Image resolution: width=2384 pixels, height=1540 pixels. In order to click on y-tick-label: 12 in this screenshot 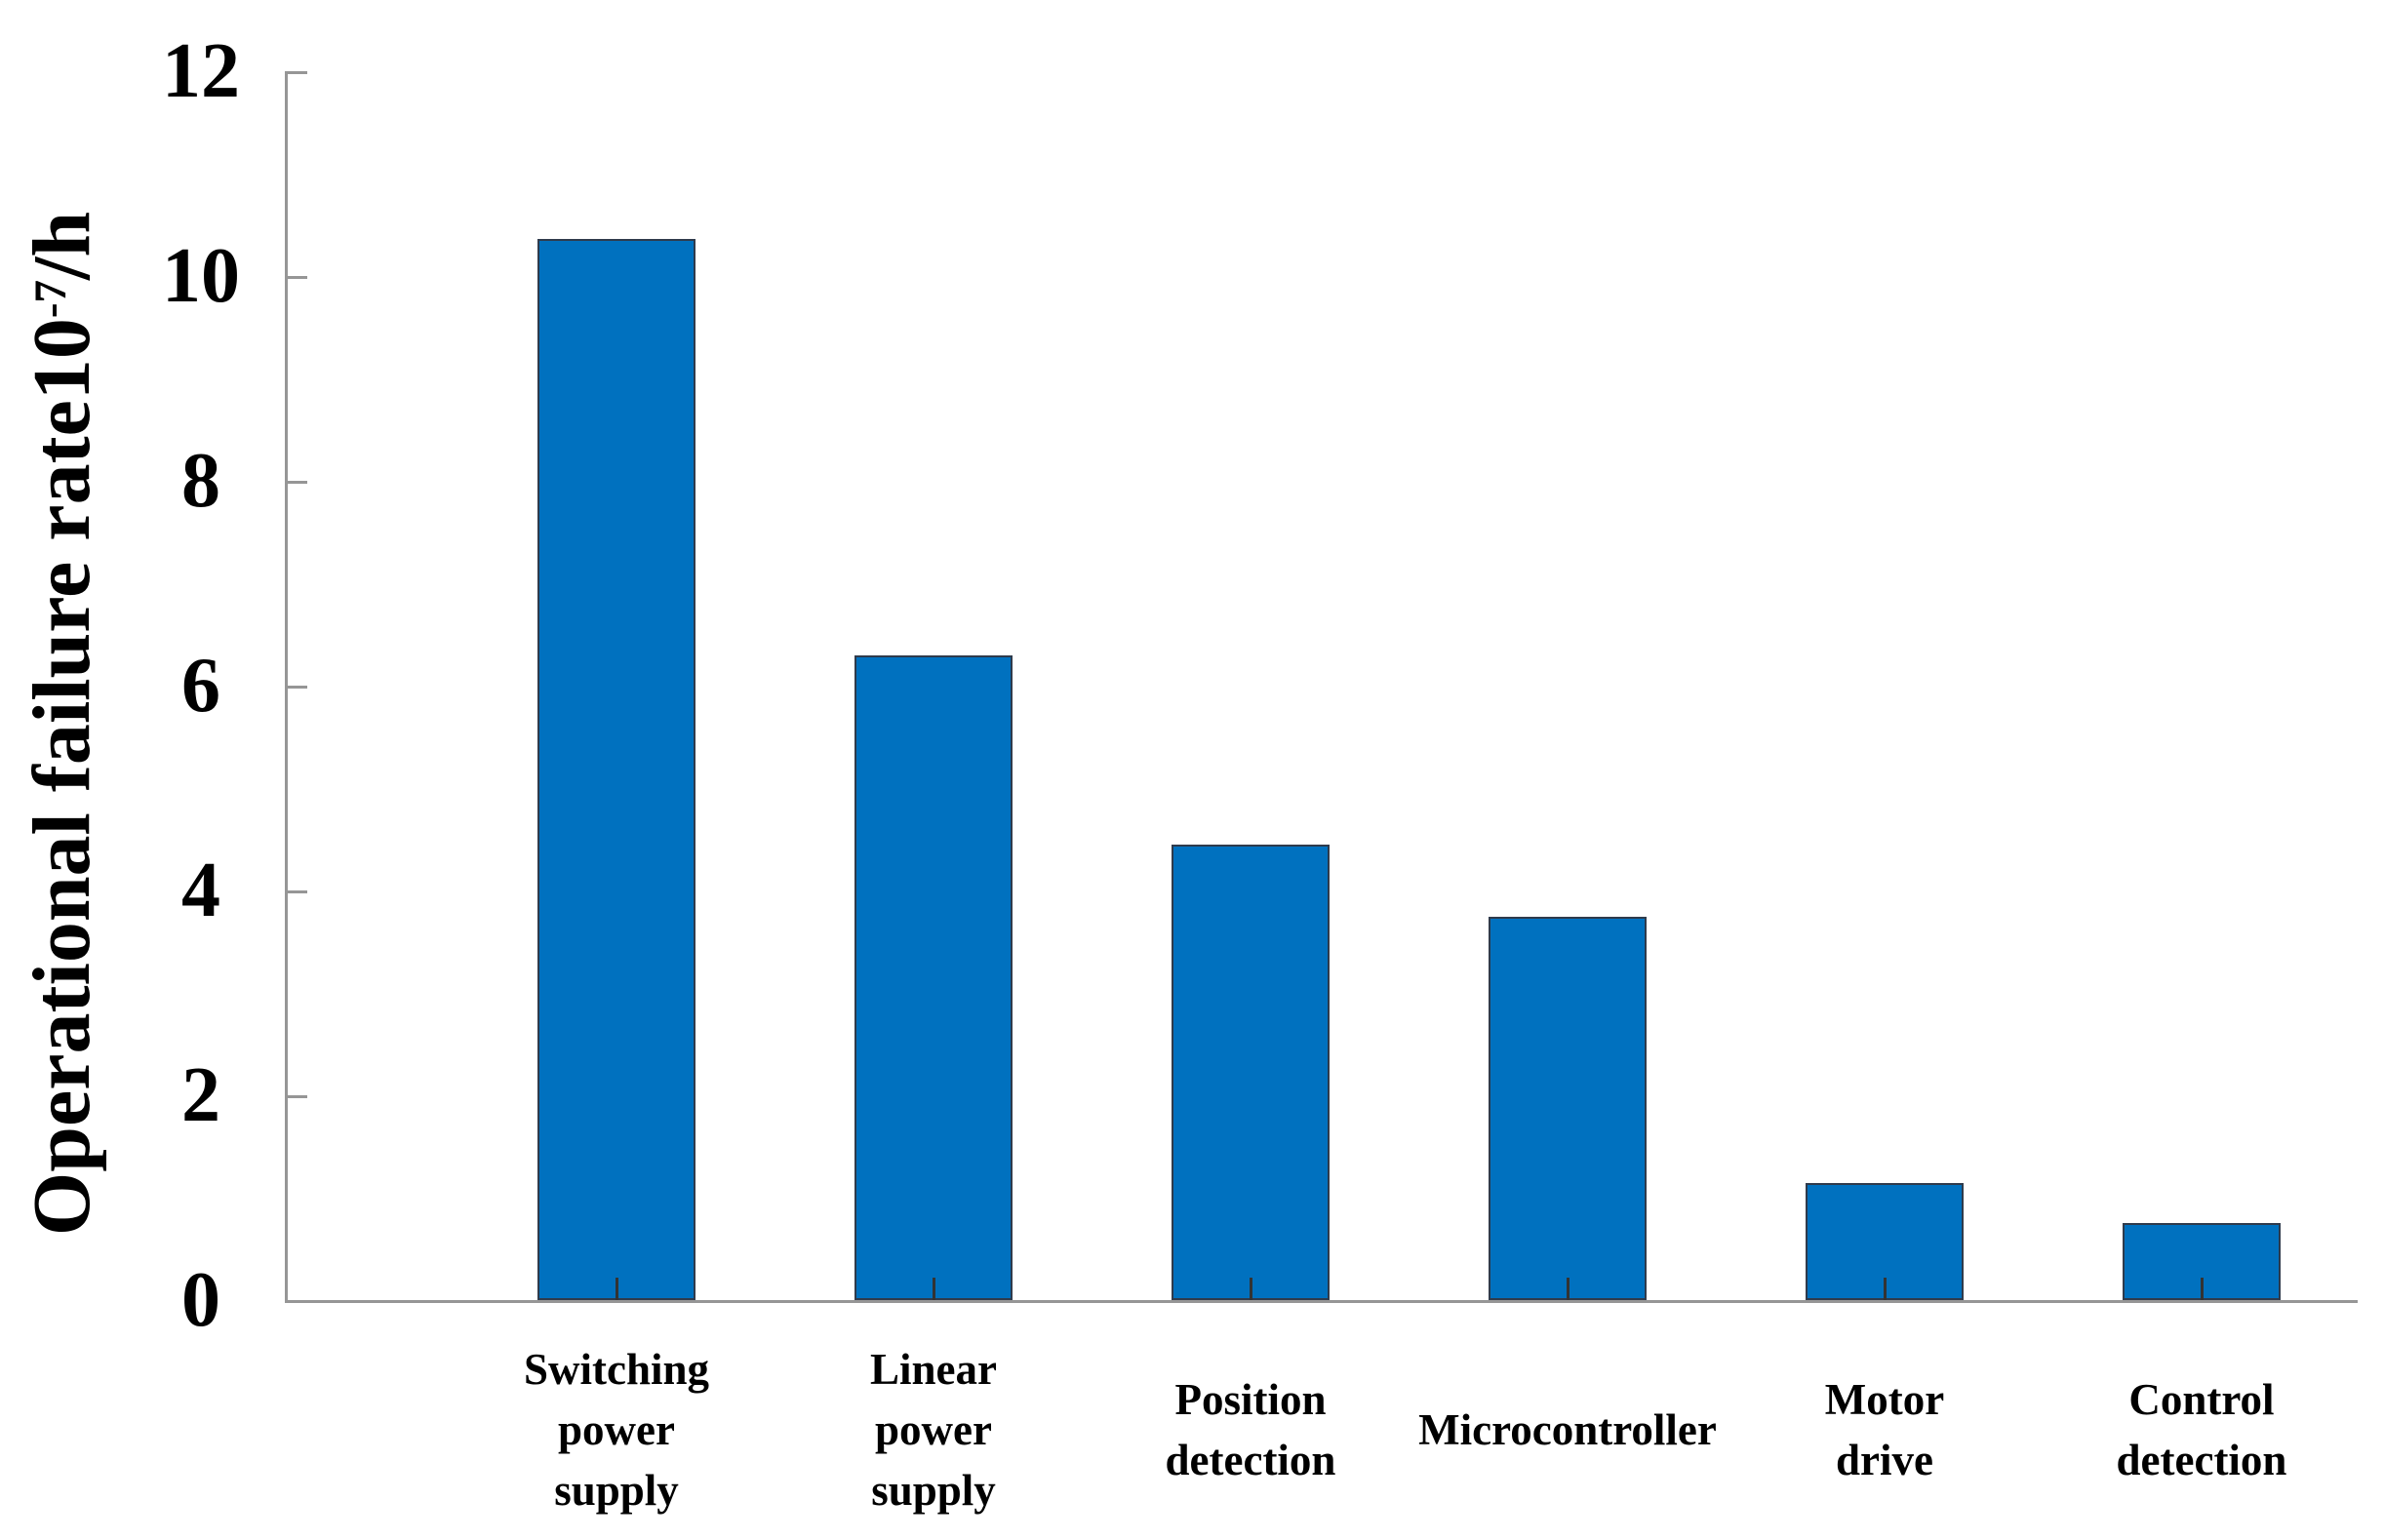, I will do `click(201, 71)`.